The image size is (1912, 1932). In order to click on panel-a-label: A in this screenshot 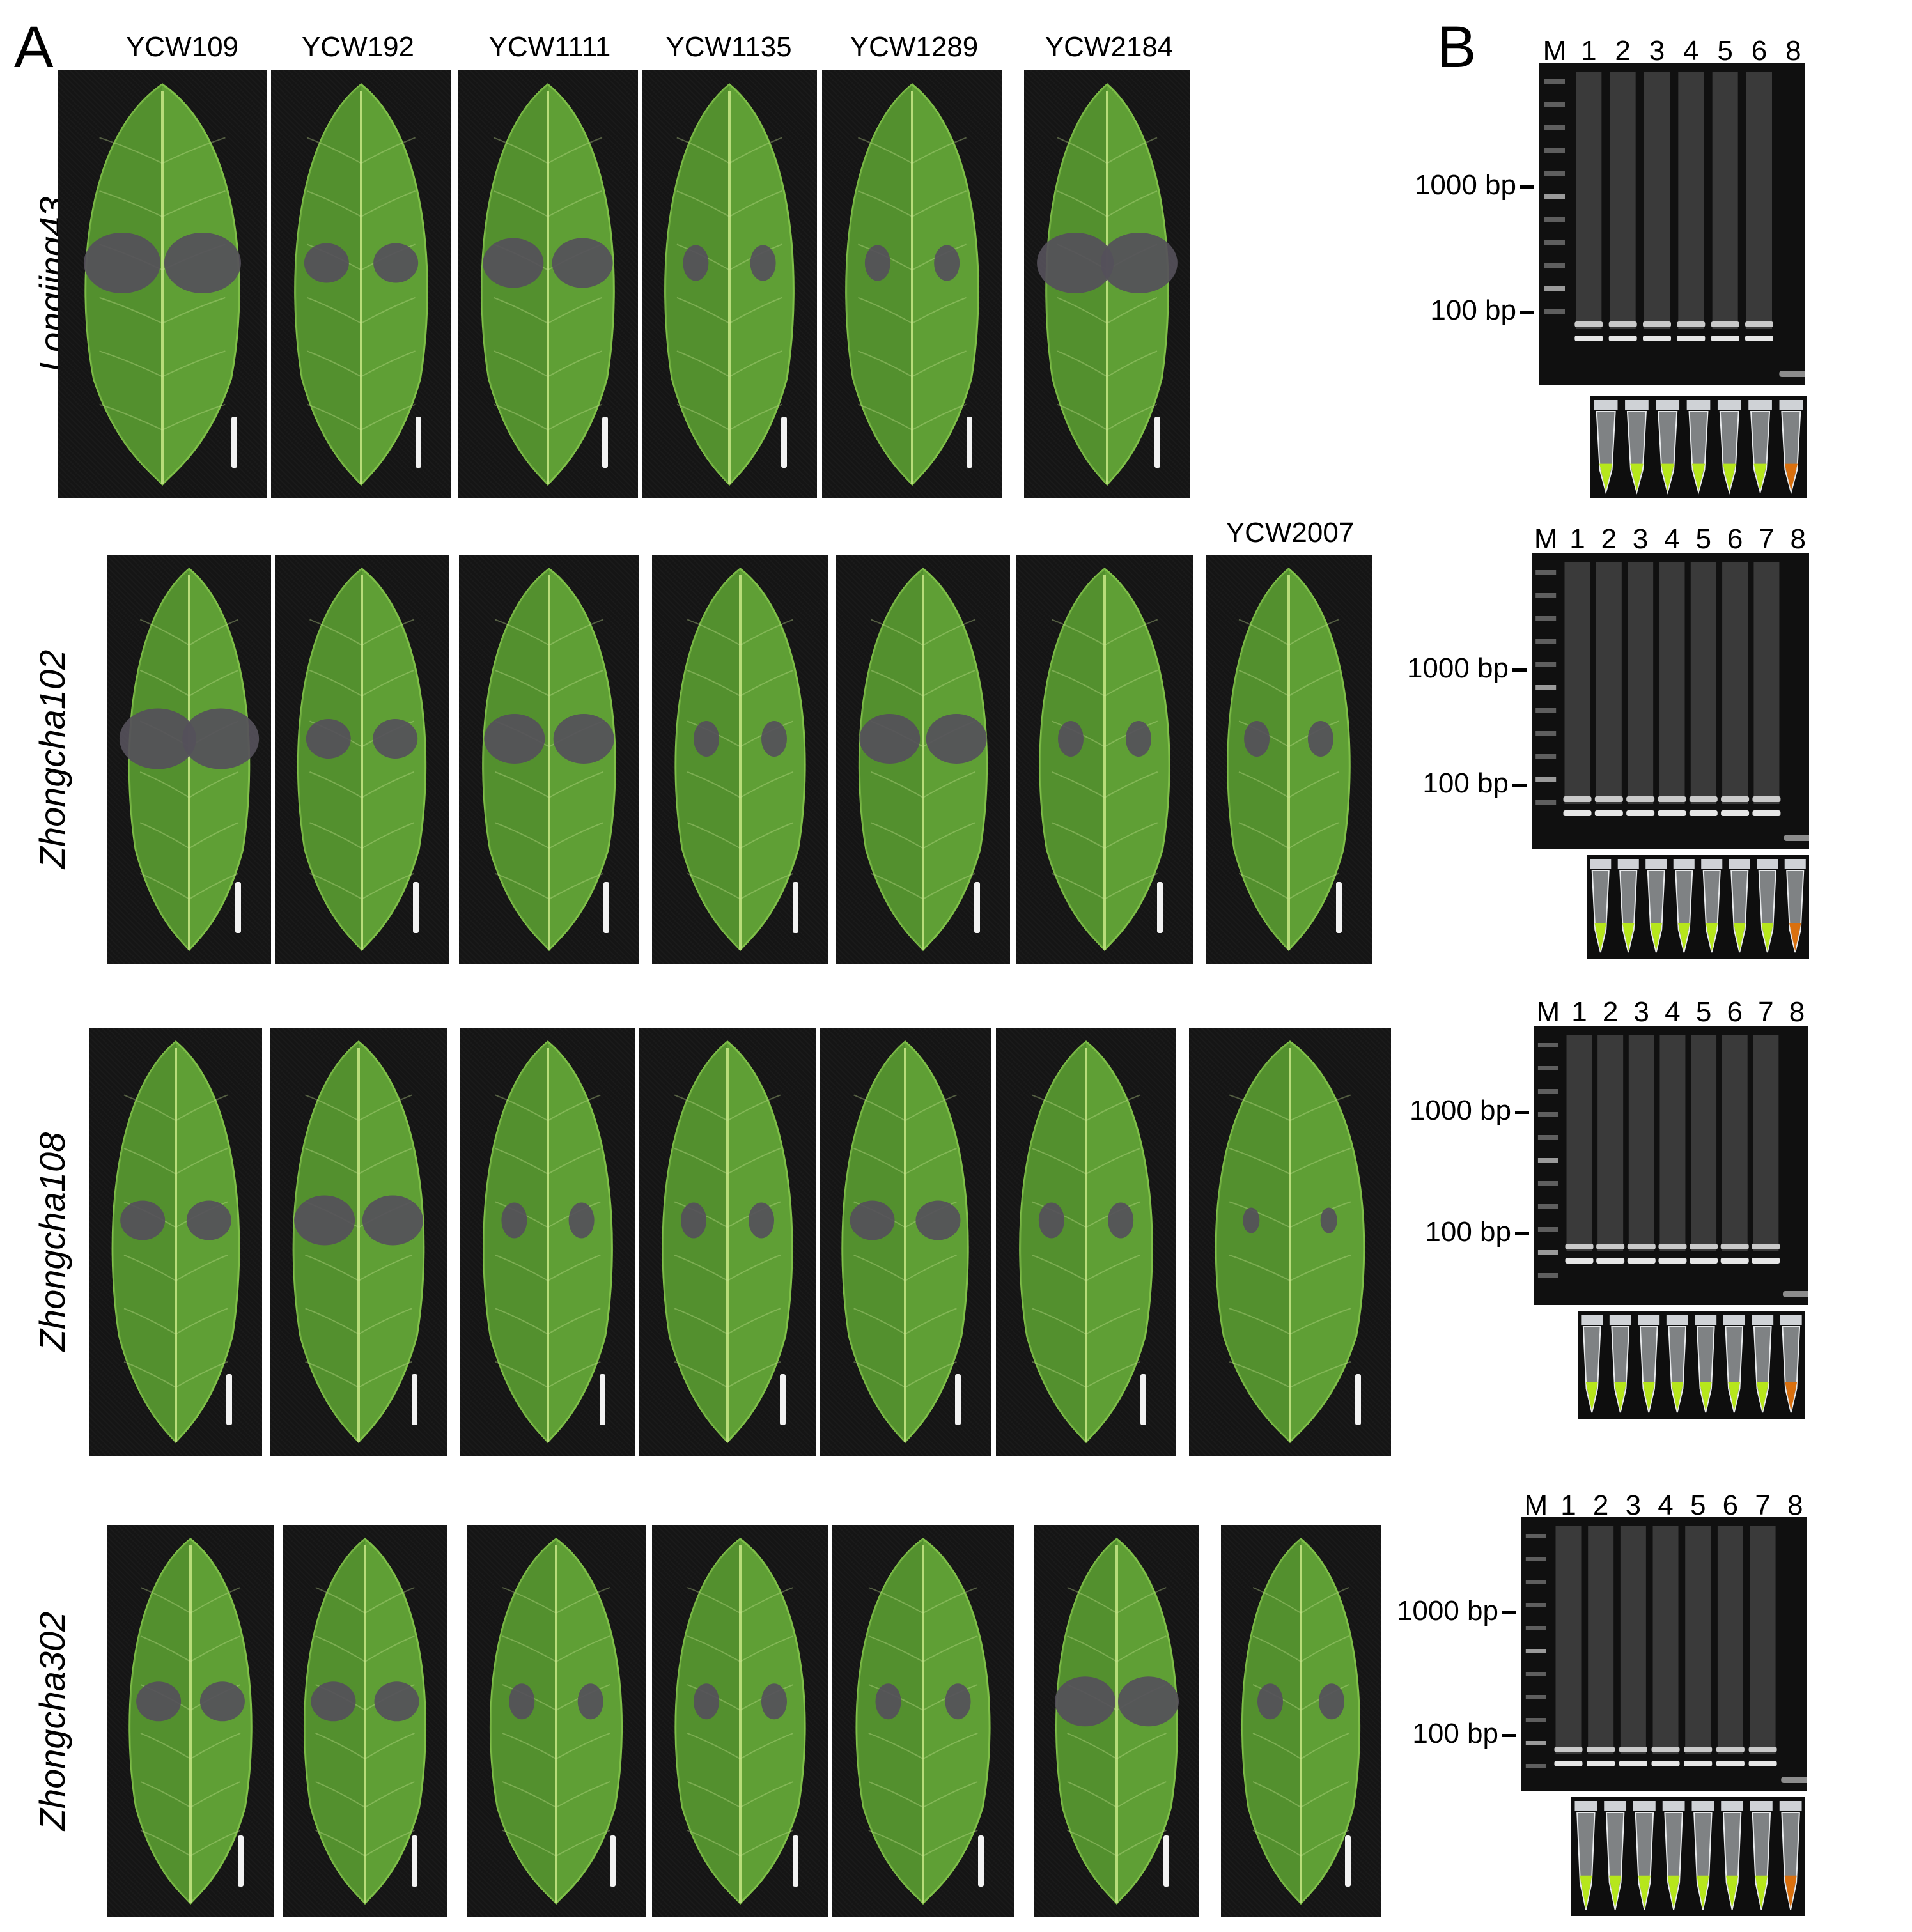, I will do `click(34, 48)`.